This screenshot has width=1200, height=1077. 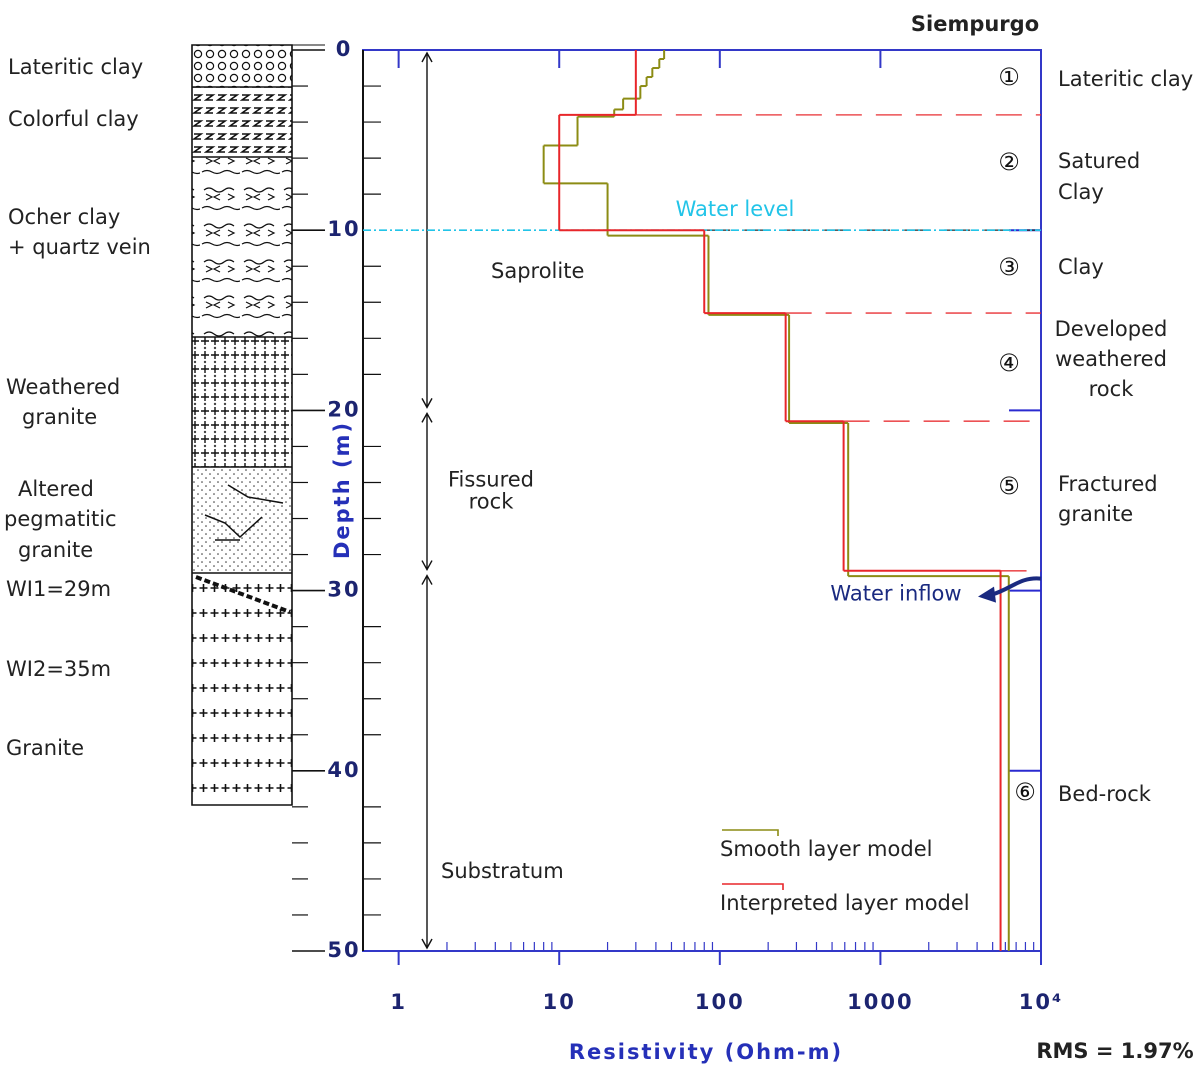 I want to click on y-tick-label: 50, so click(x=343, y=950).